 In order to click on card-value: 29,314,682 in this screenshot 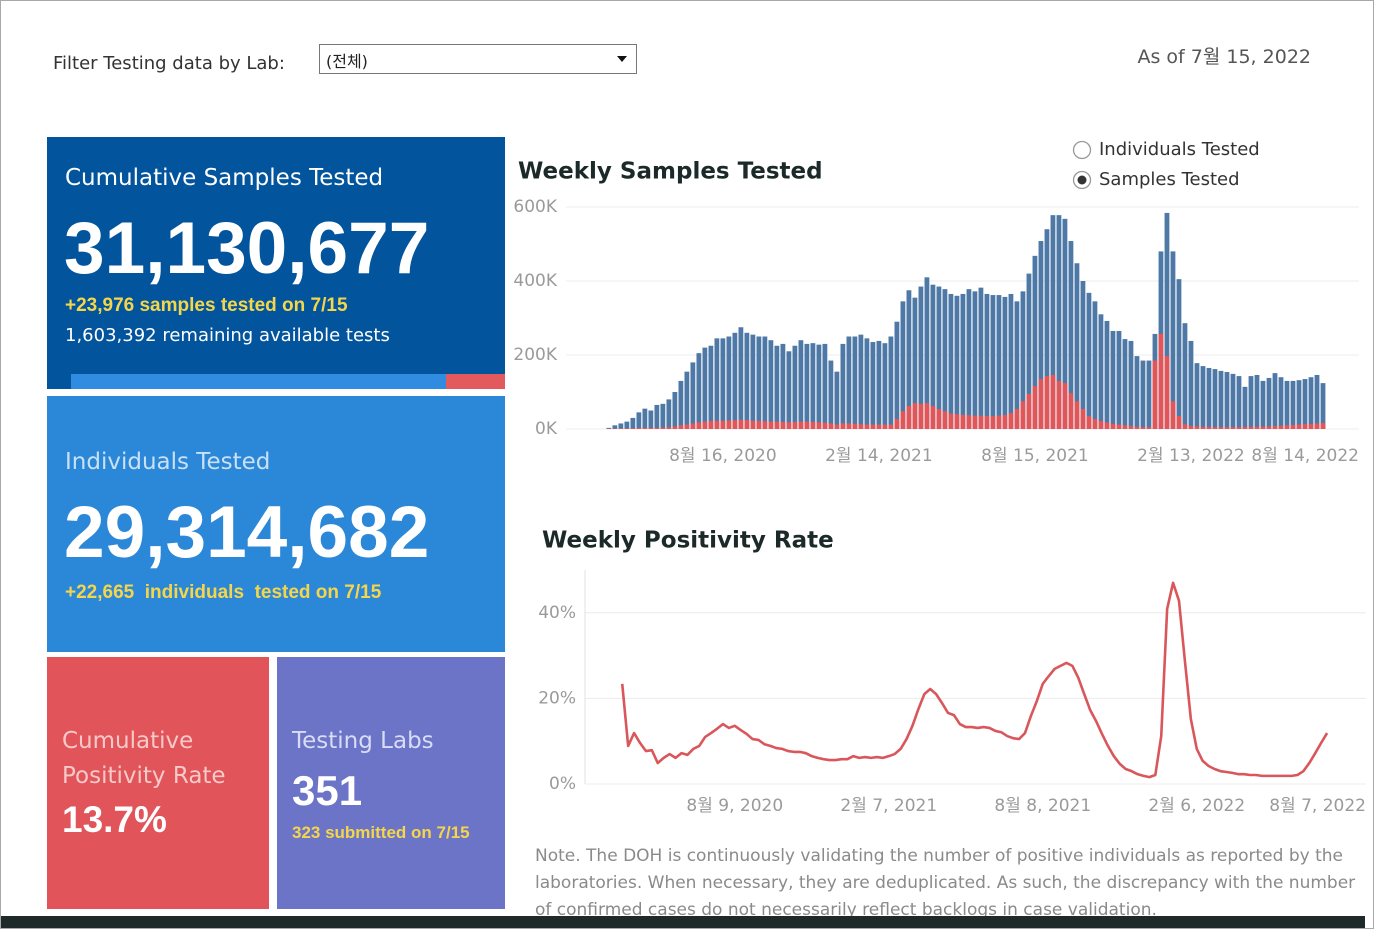, I will do `click(247, 532)`.